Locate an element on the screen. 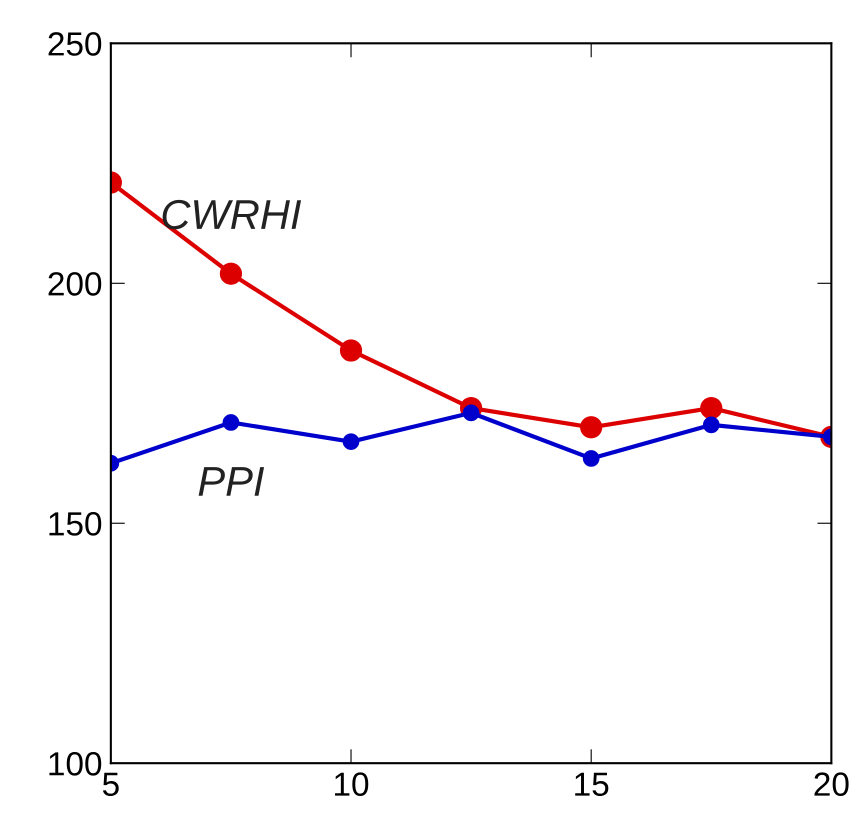  x-tick-label: 10 is located at coordinates (351, 784).